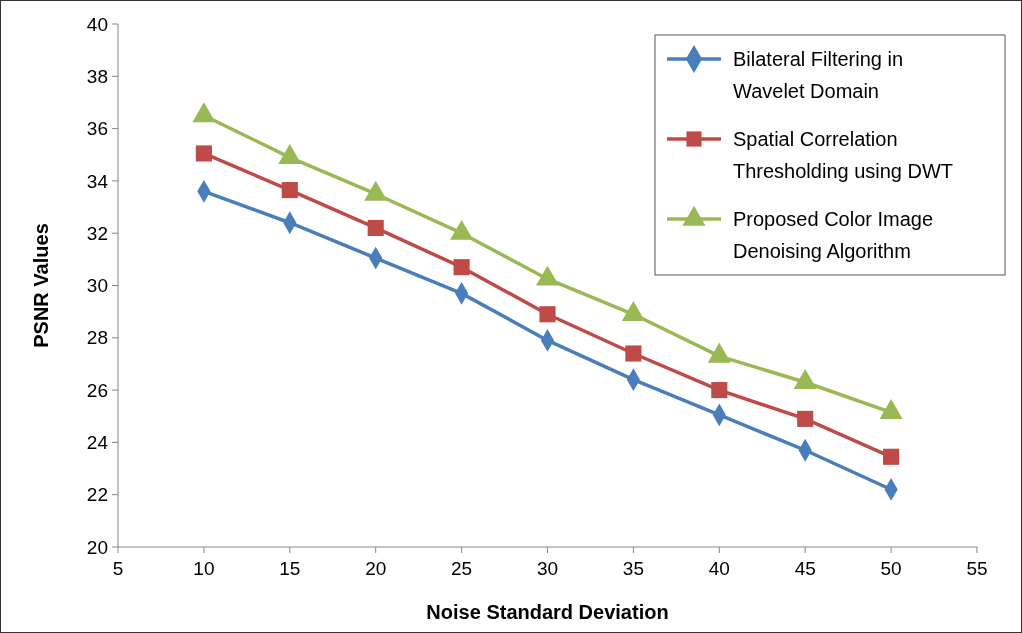 This screenshot has width=1022, height=633. Describe the element at coordinates (203, 153) in the screenshot. I see `point` at that location.